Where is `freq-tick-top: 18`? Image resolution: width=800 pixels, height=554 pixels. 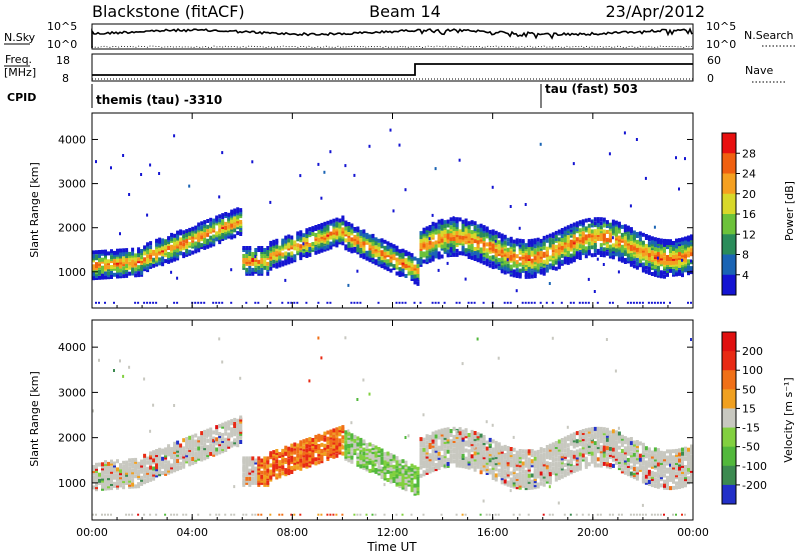
freq-tick-top: 18 is located at coordinates (63, 60).